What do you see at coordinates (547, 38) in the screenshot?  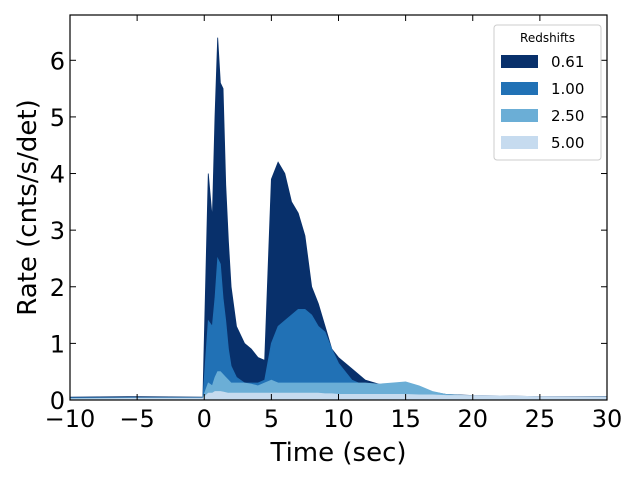 I see `legend-title: Redshifts` at bounding box center [547, 38].